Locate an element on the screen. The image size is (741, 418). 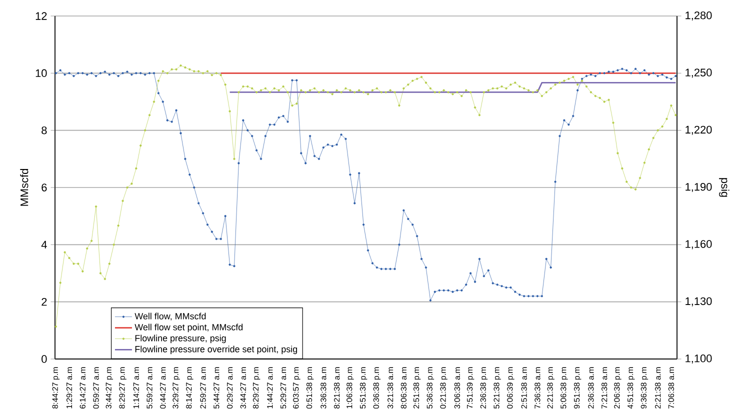
y2-tick-label: 1,250 is located at coordinates (699, 73).